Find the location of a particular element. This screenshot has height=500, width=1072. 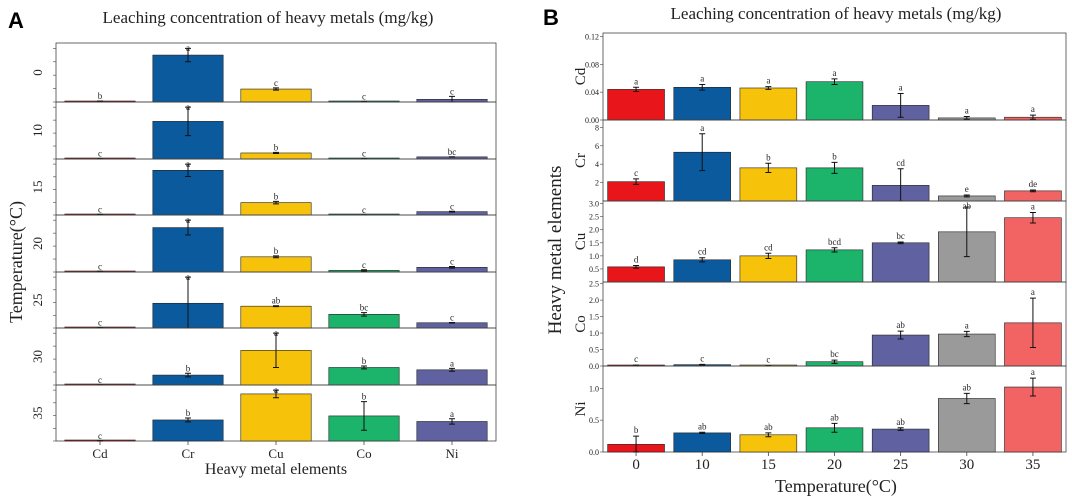

significance-letter: de is located at coordinates (1033, 184).